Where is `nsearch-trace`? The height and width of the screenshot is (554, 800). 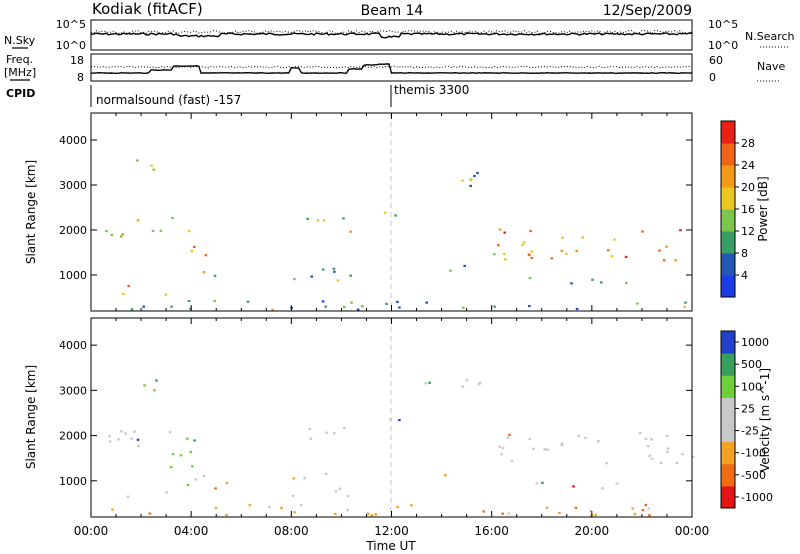
nsearch-trace is located at coordinates (391, 32).